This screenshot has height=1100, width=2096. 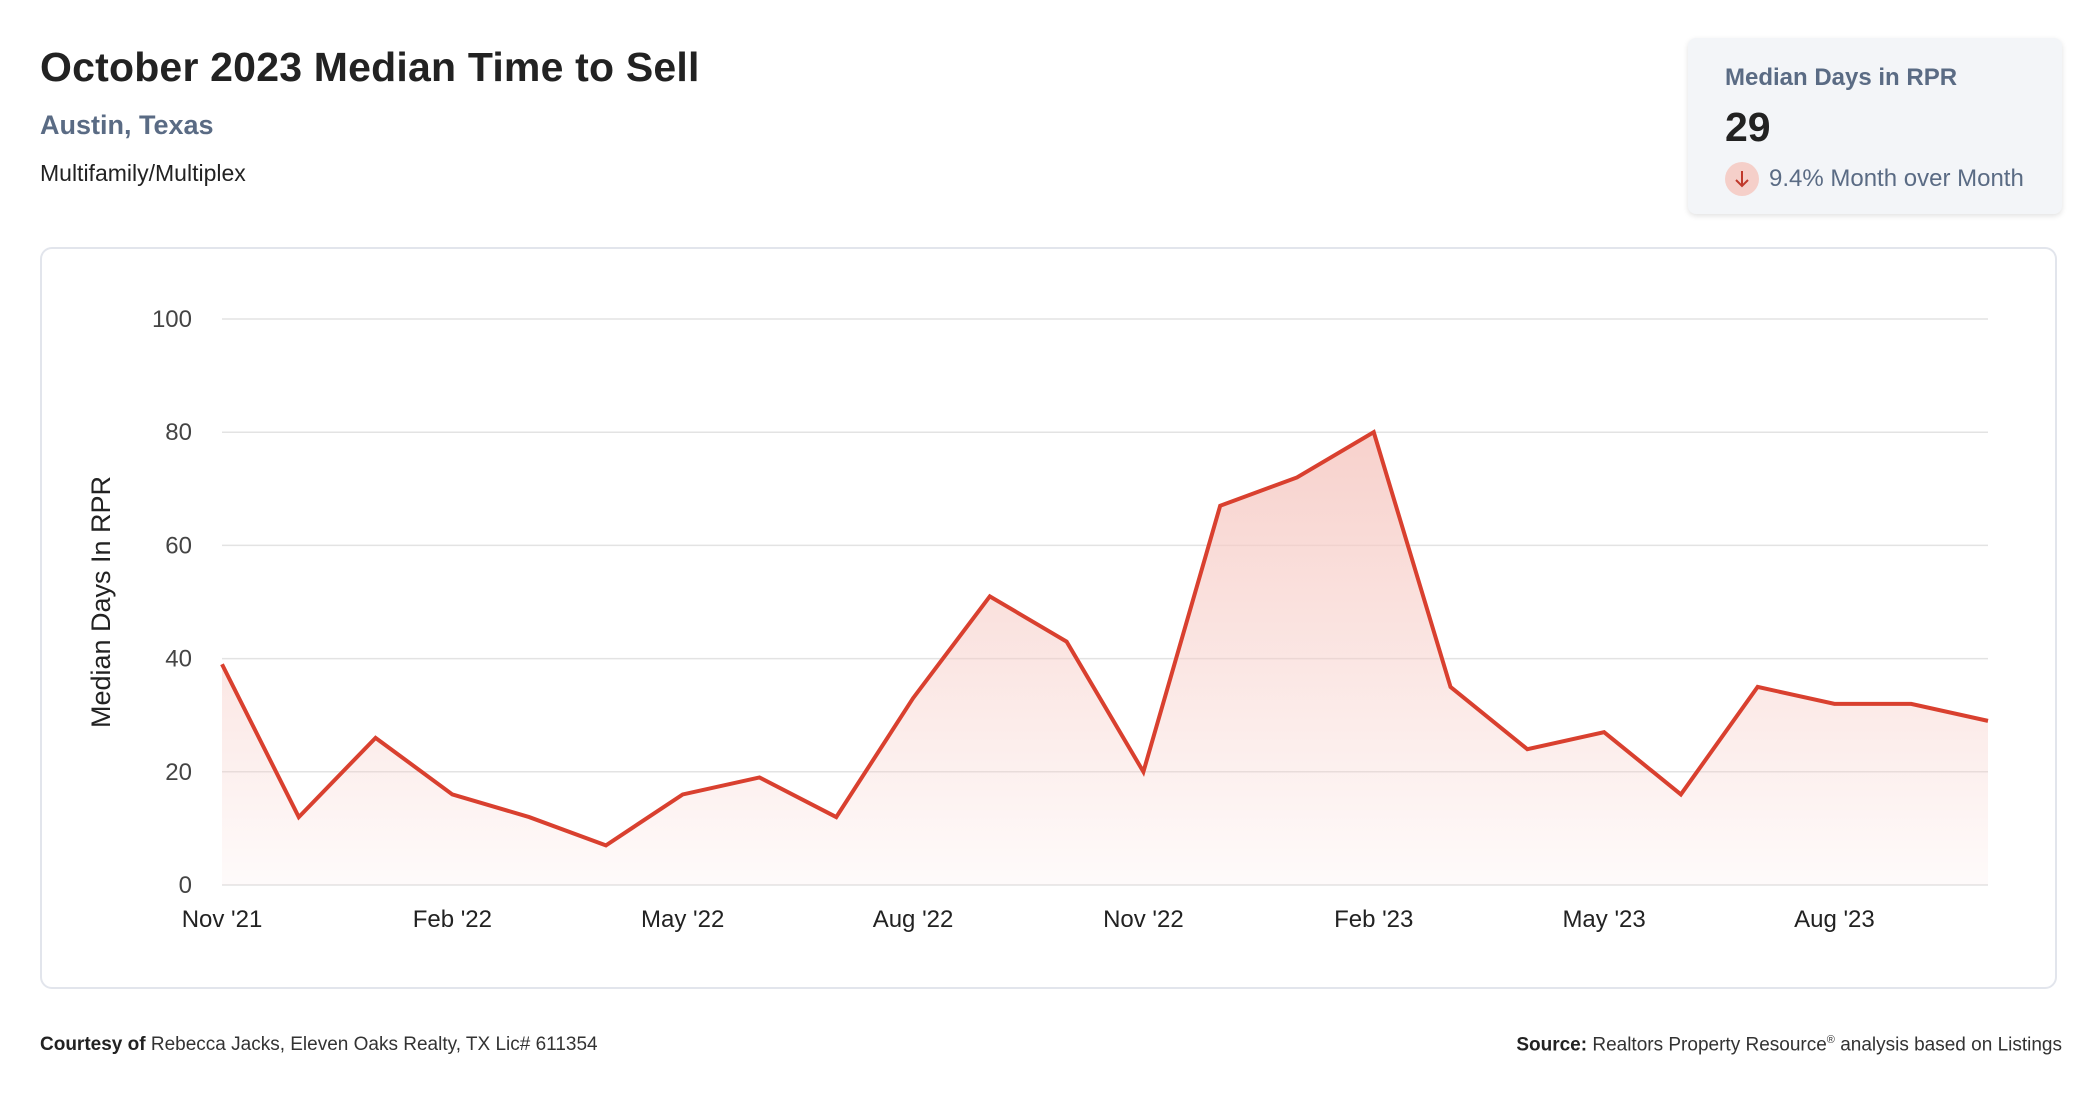 What do you see at coordinates (1841, 77) in the screenshot?
I see `stat-label: Median Days in RPR` at bounding box center [1841, 77].